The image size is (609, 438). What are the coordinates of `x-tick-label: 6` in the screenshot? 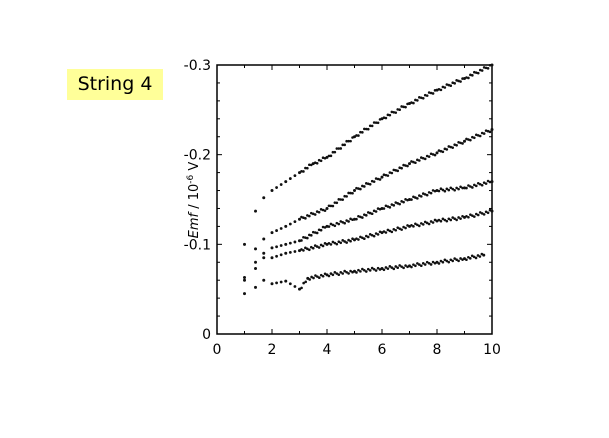 It's located at (382, 350).